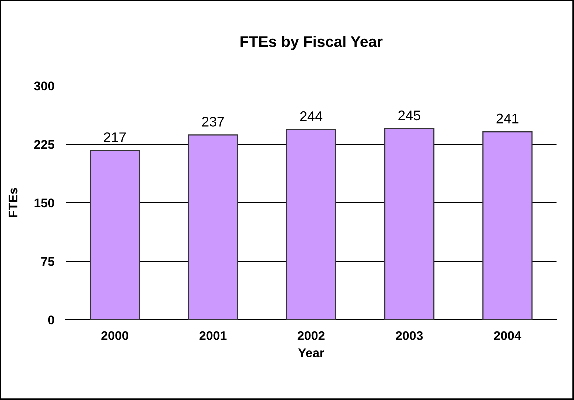 The height and width of the screenshot is (400, 574). I want to click on y-tick-label: 225, so click(44, 145).